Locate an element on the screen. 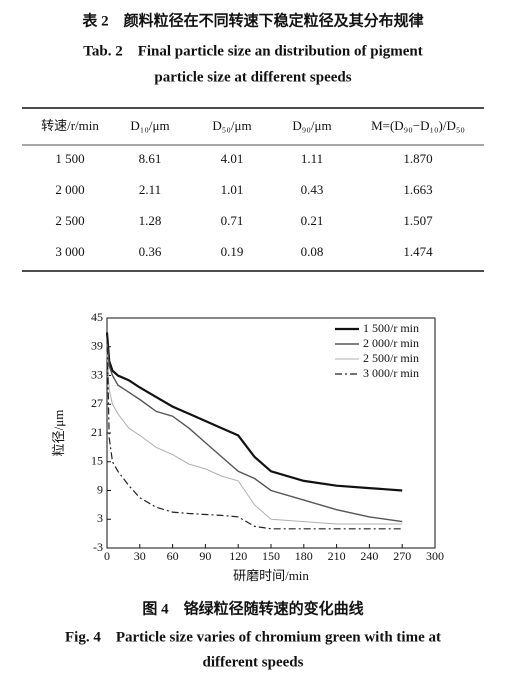 This screenshot has width=506, height=682. table-cell: 0.43 is located at coordinates (312, 189).